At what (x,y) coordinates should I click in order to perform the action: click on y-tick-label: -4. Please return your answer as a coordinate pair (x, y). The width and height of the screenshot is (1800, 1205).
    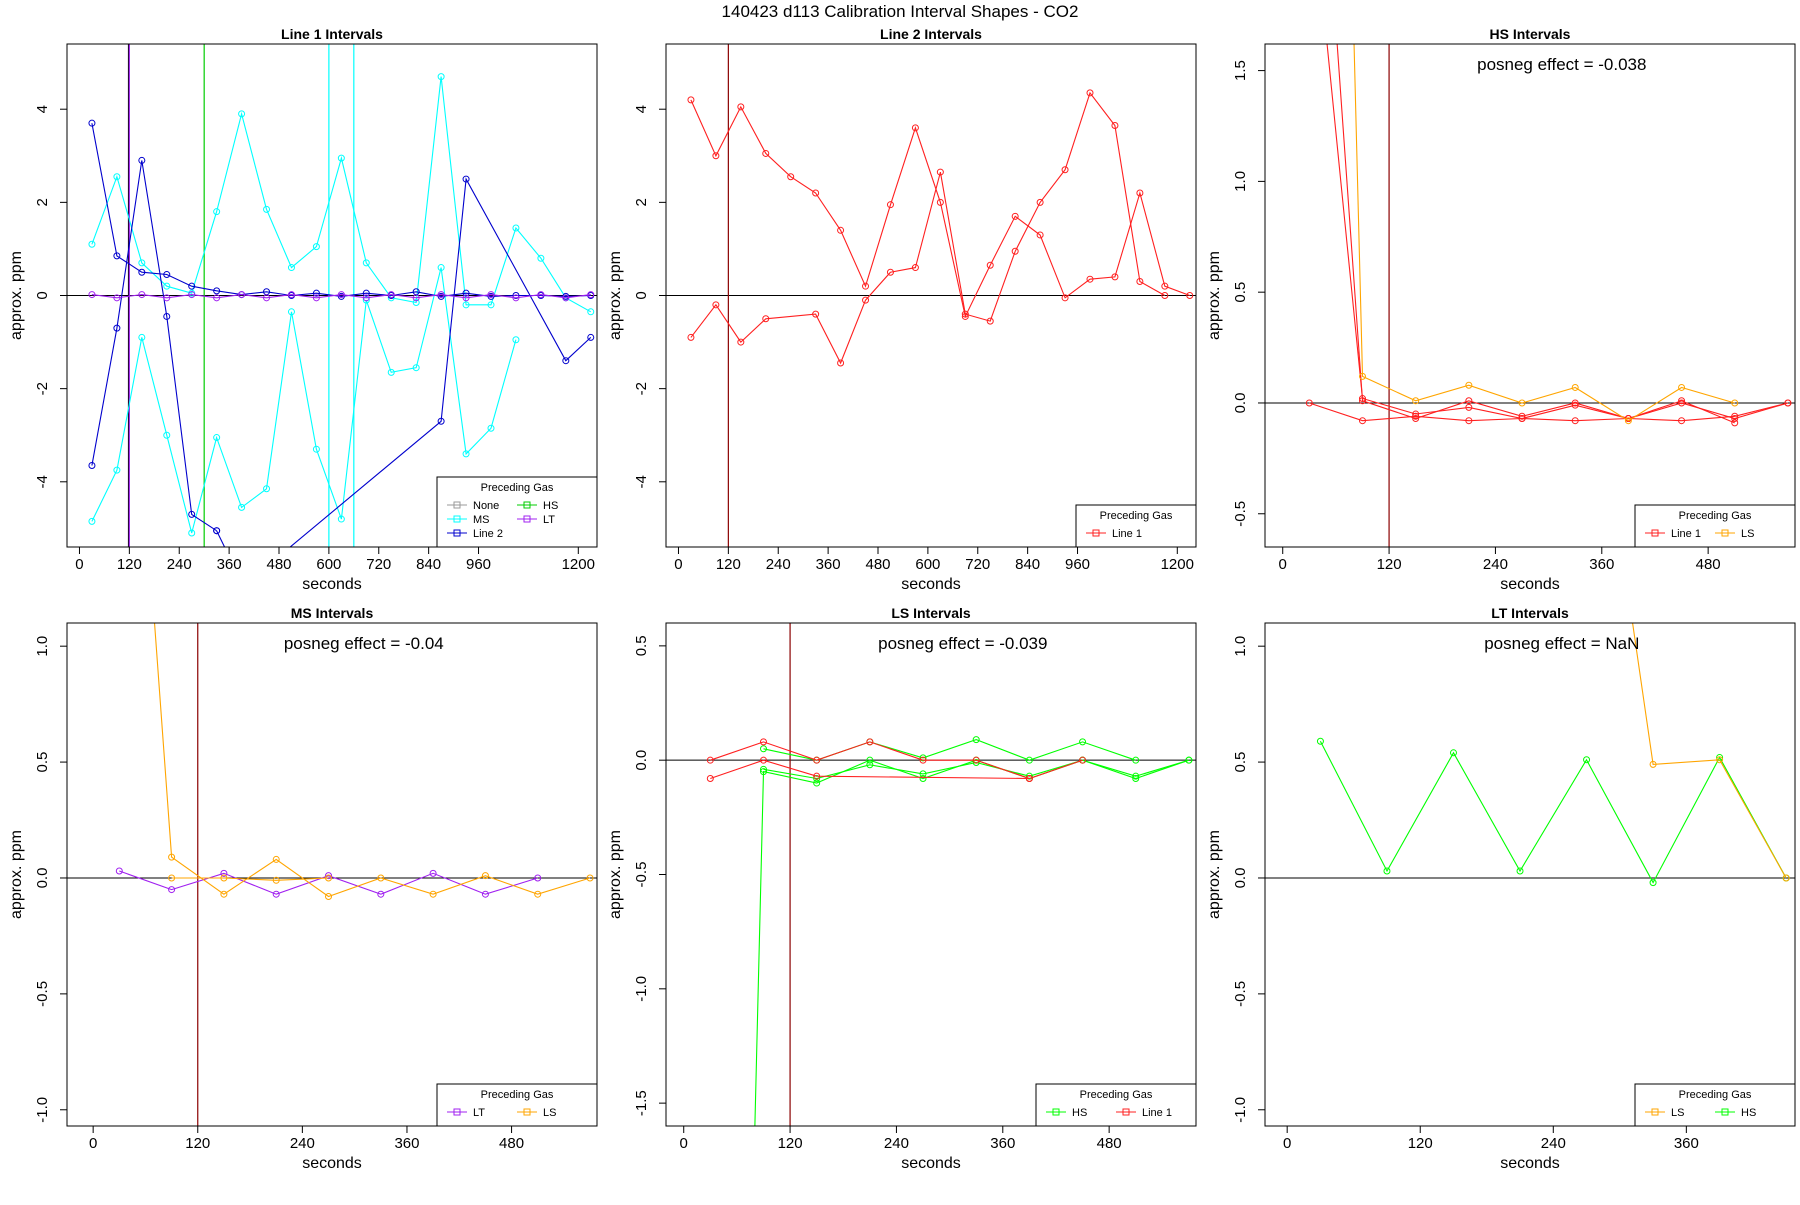
    Looking at the image, I should click on (42, 481).